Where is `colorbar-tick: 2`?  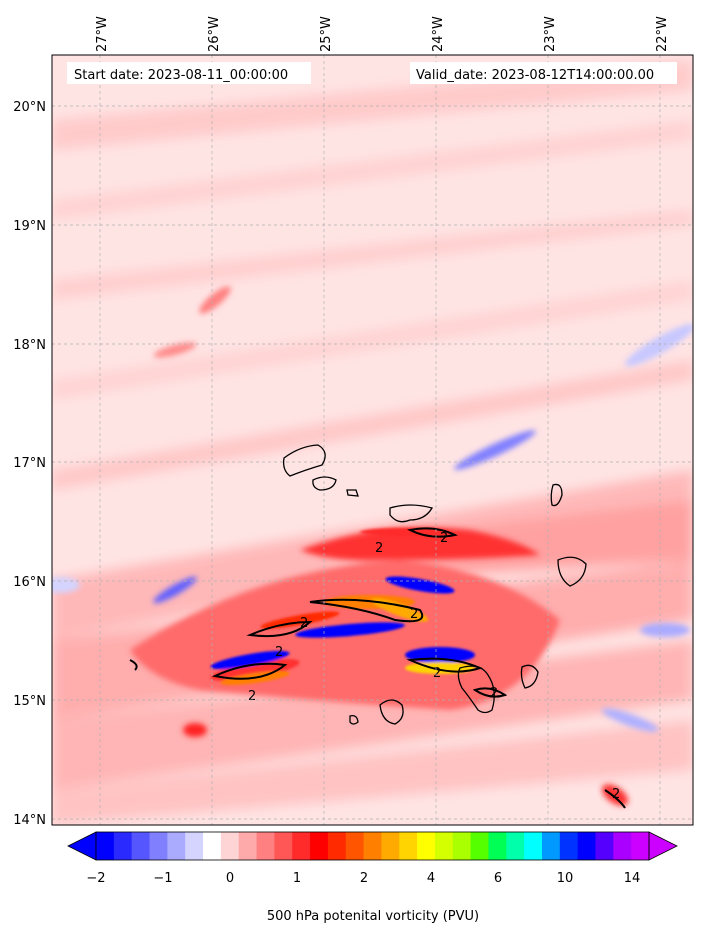
colorbar-tick: 2 is located at coordinates (364, 878).